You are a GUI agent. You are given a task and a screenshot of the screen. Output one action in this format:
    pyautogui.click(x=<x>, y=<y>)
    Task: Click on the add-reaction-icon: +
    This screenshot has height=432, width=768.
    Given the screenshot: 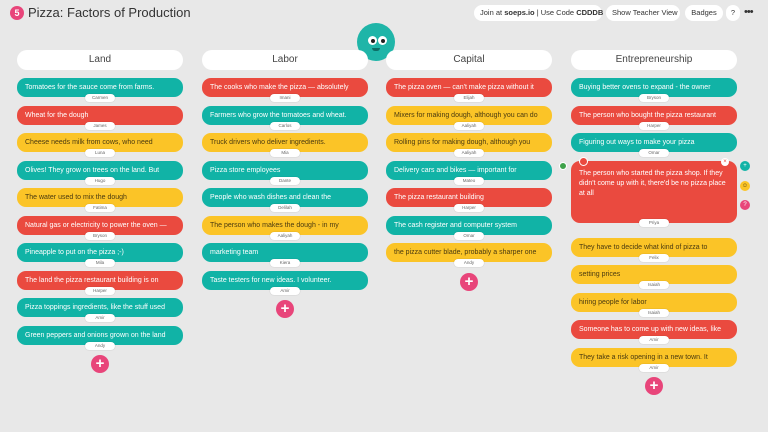 What is the action you would take?
    pyautogui.click(x=745, y=166)
    